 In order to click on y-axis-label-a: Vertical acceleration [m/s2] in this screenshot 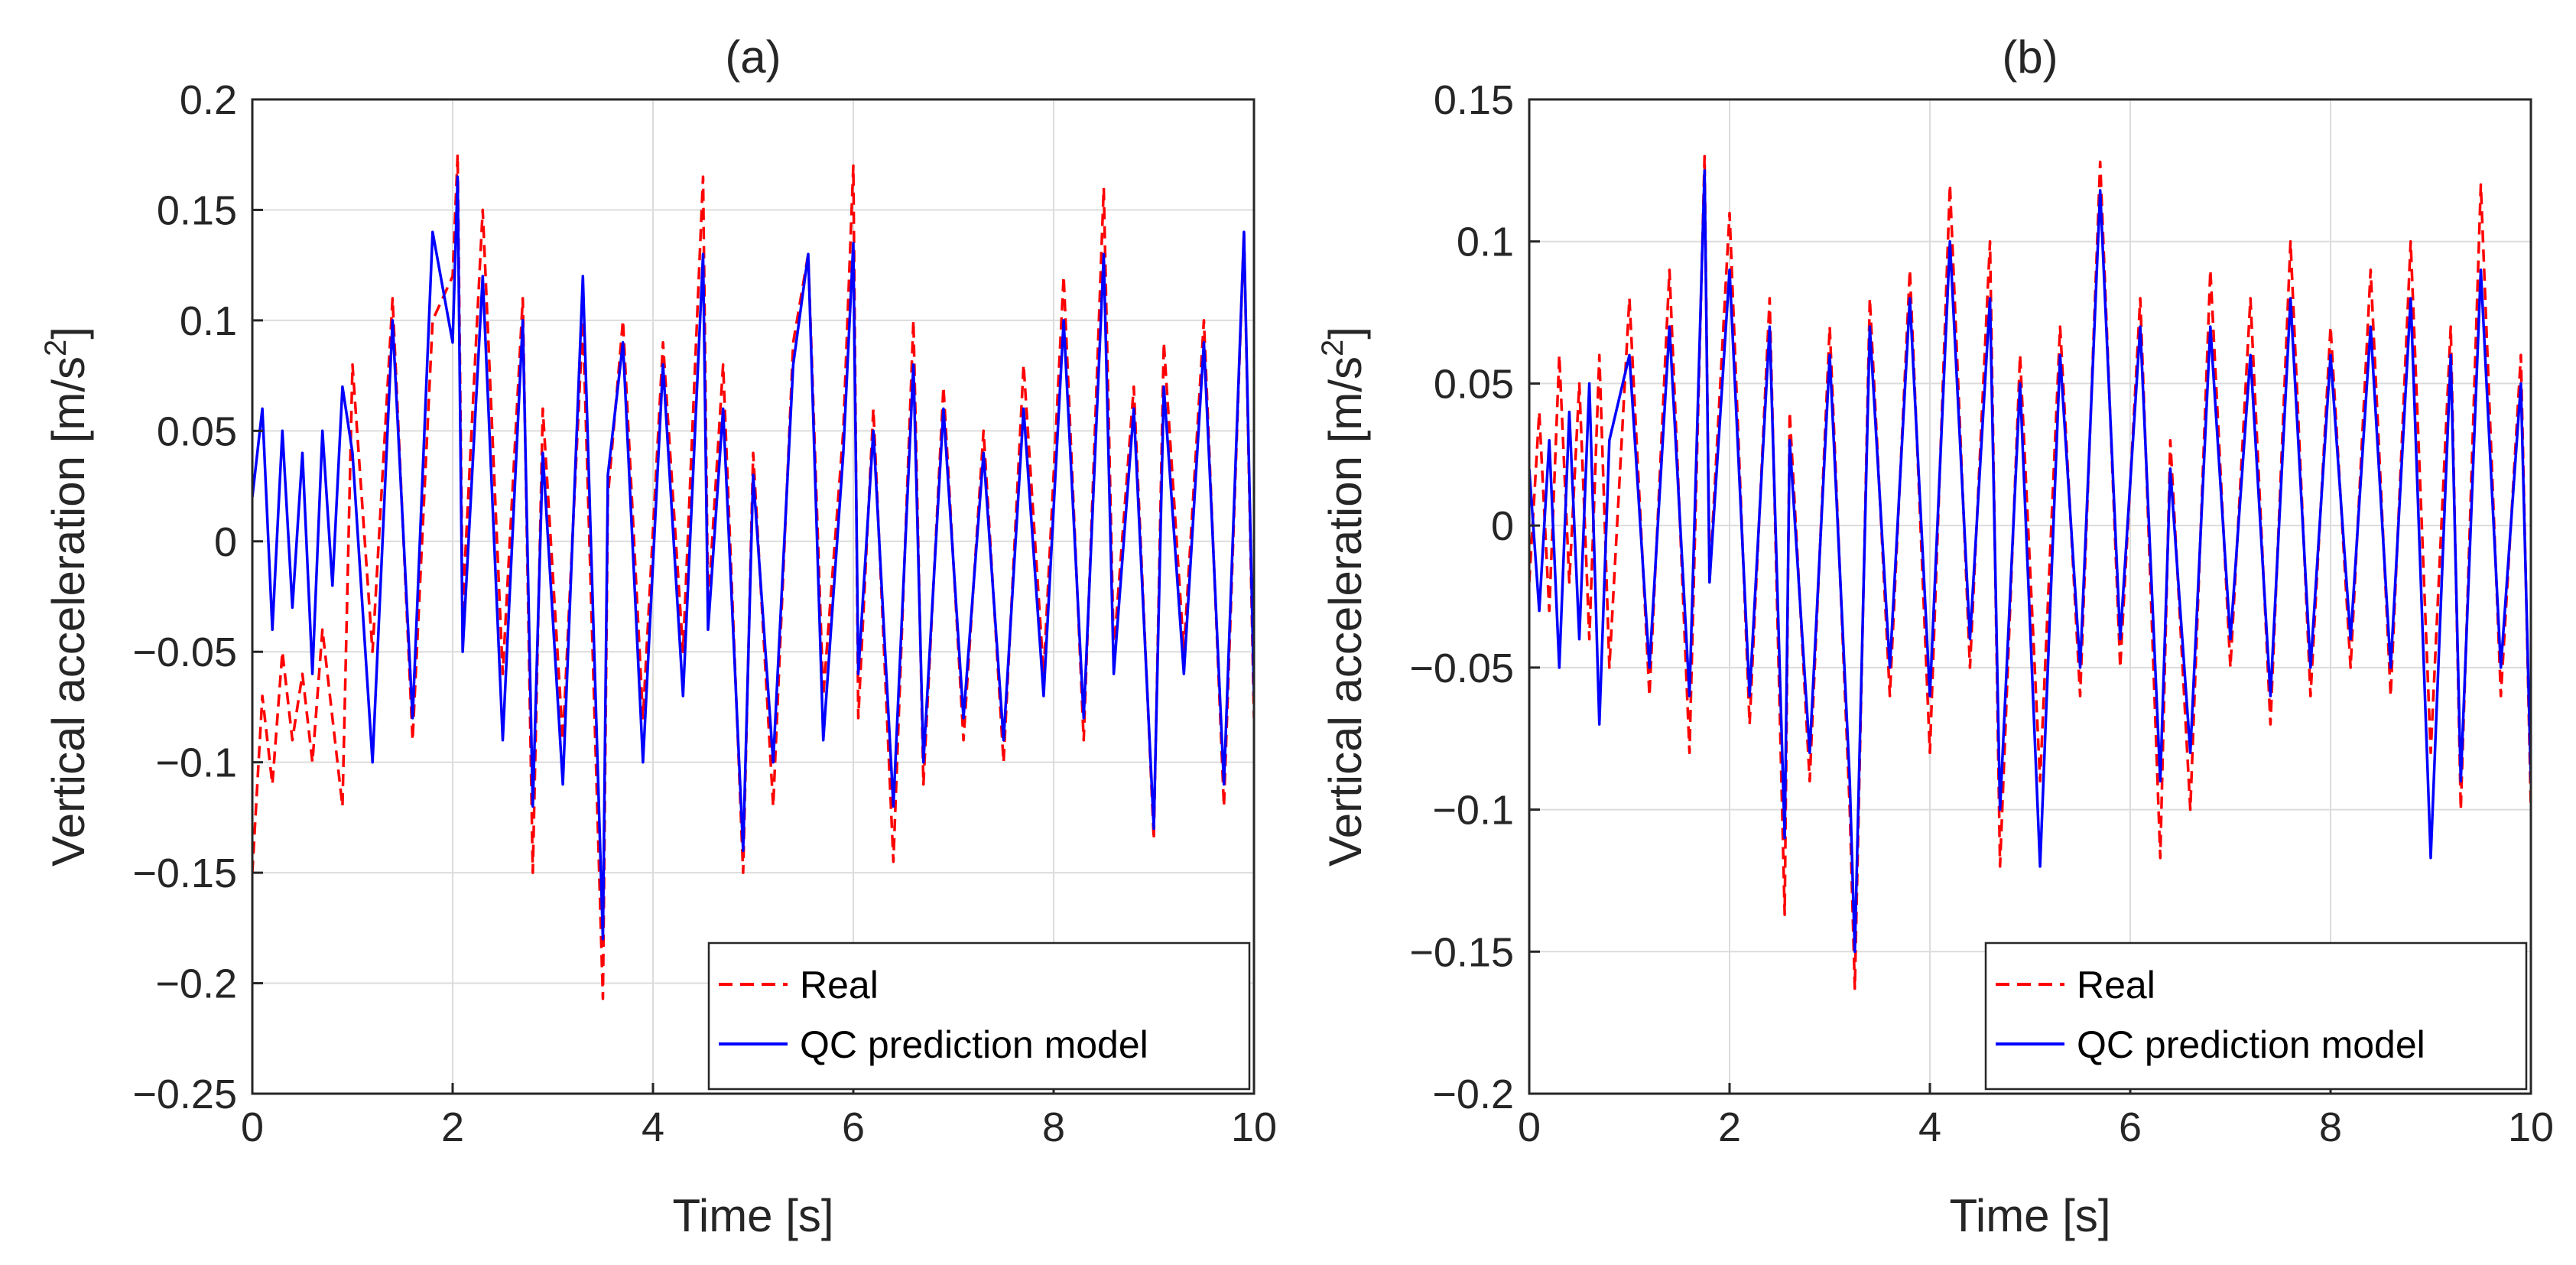, I will do `click(67, 597)`.